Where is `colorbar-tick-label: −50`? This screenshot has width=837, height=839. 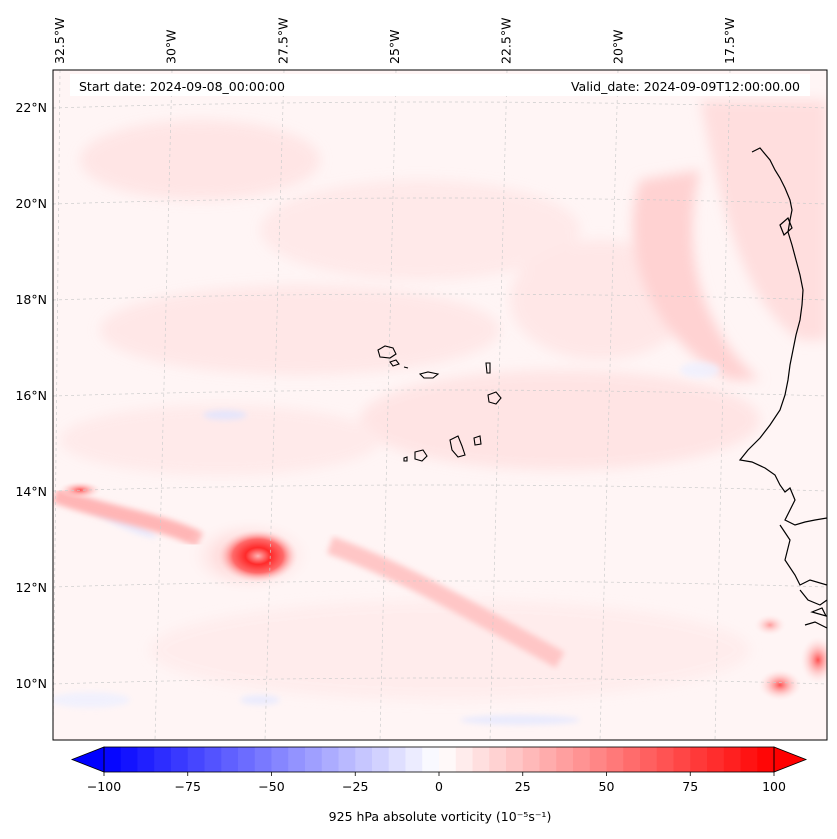
colorbar-tick-label: −50 is located at coordinates (271, 786).